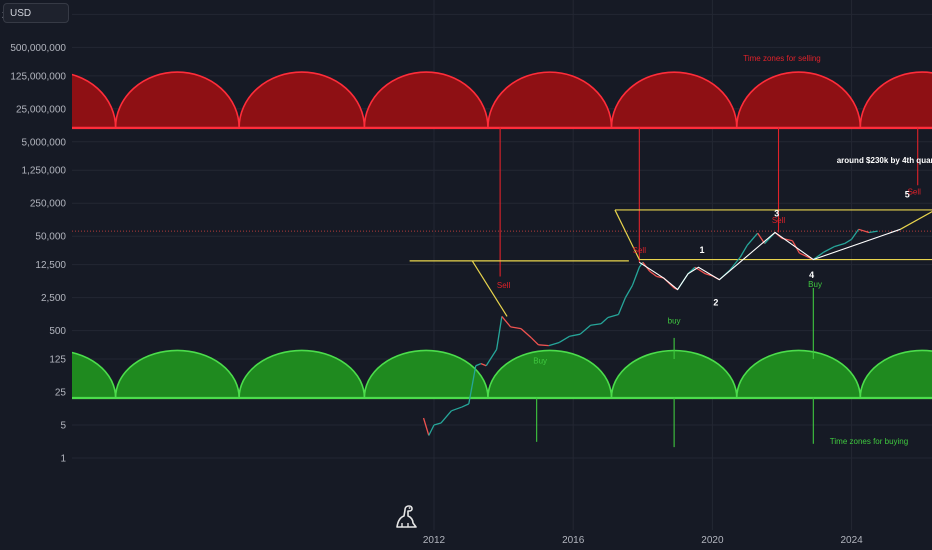 The height and width of the screenshot is (550, 932). What do you see at coordinates (523, 374) in the screenshot?
I see `buy-arc` at bounding box center [523, 374].